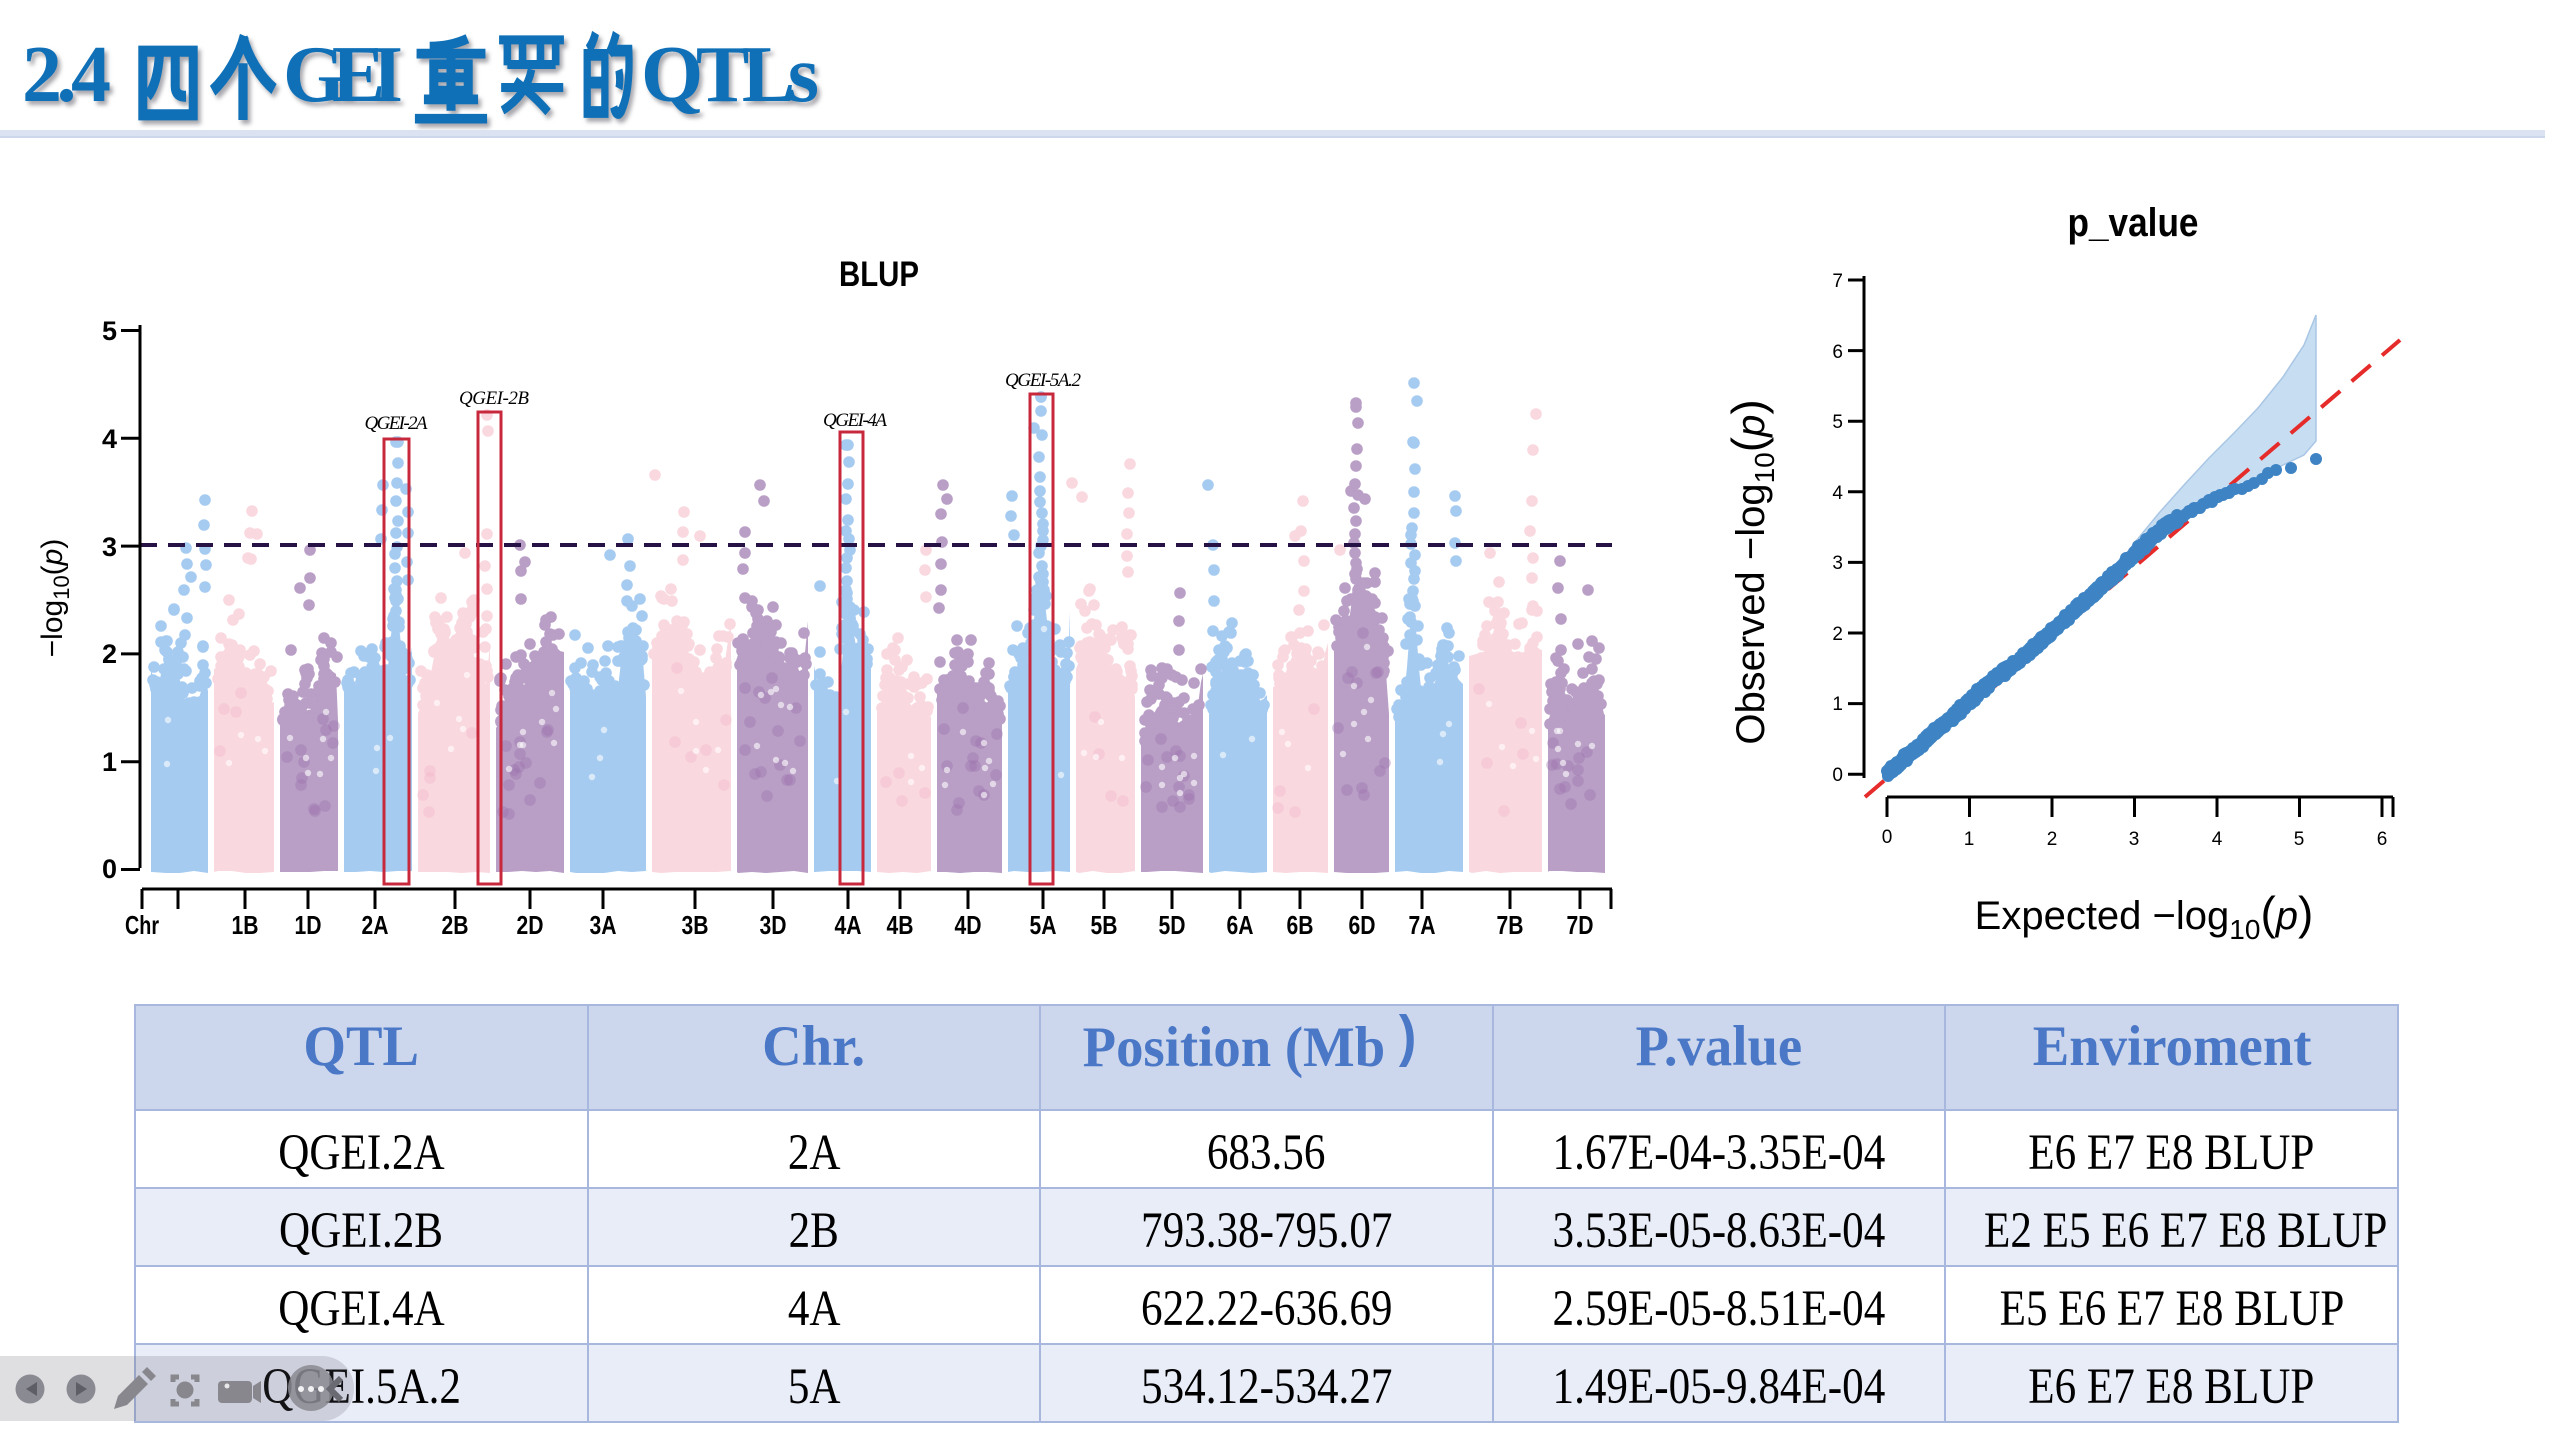 This screenshot has width=2560, height=1440. What do you see at coordinates (695, 925) in the screenshot?
I see `svg-text: 3B` at bounding box center [695, 925].